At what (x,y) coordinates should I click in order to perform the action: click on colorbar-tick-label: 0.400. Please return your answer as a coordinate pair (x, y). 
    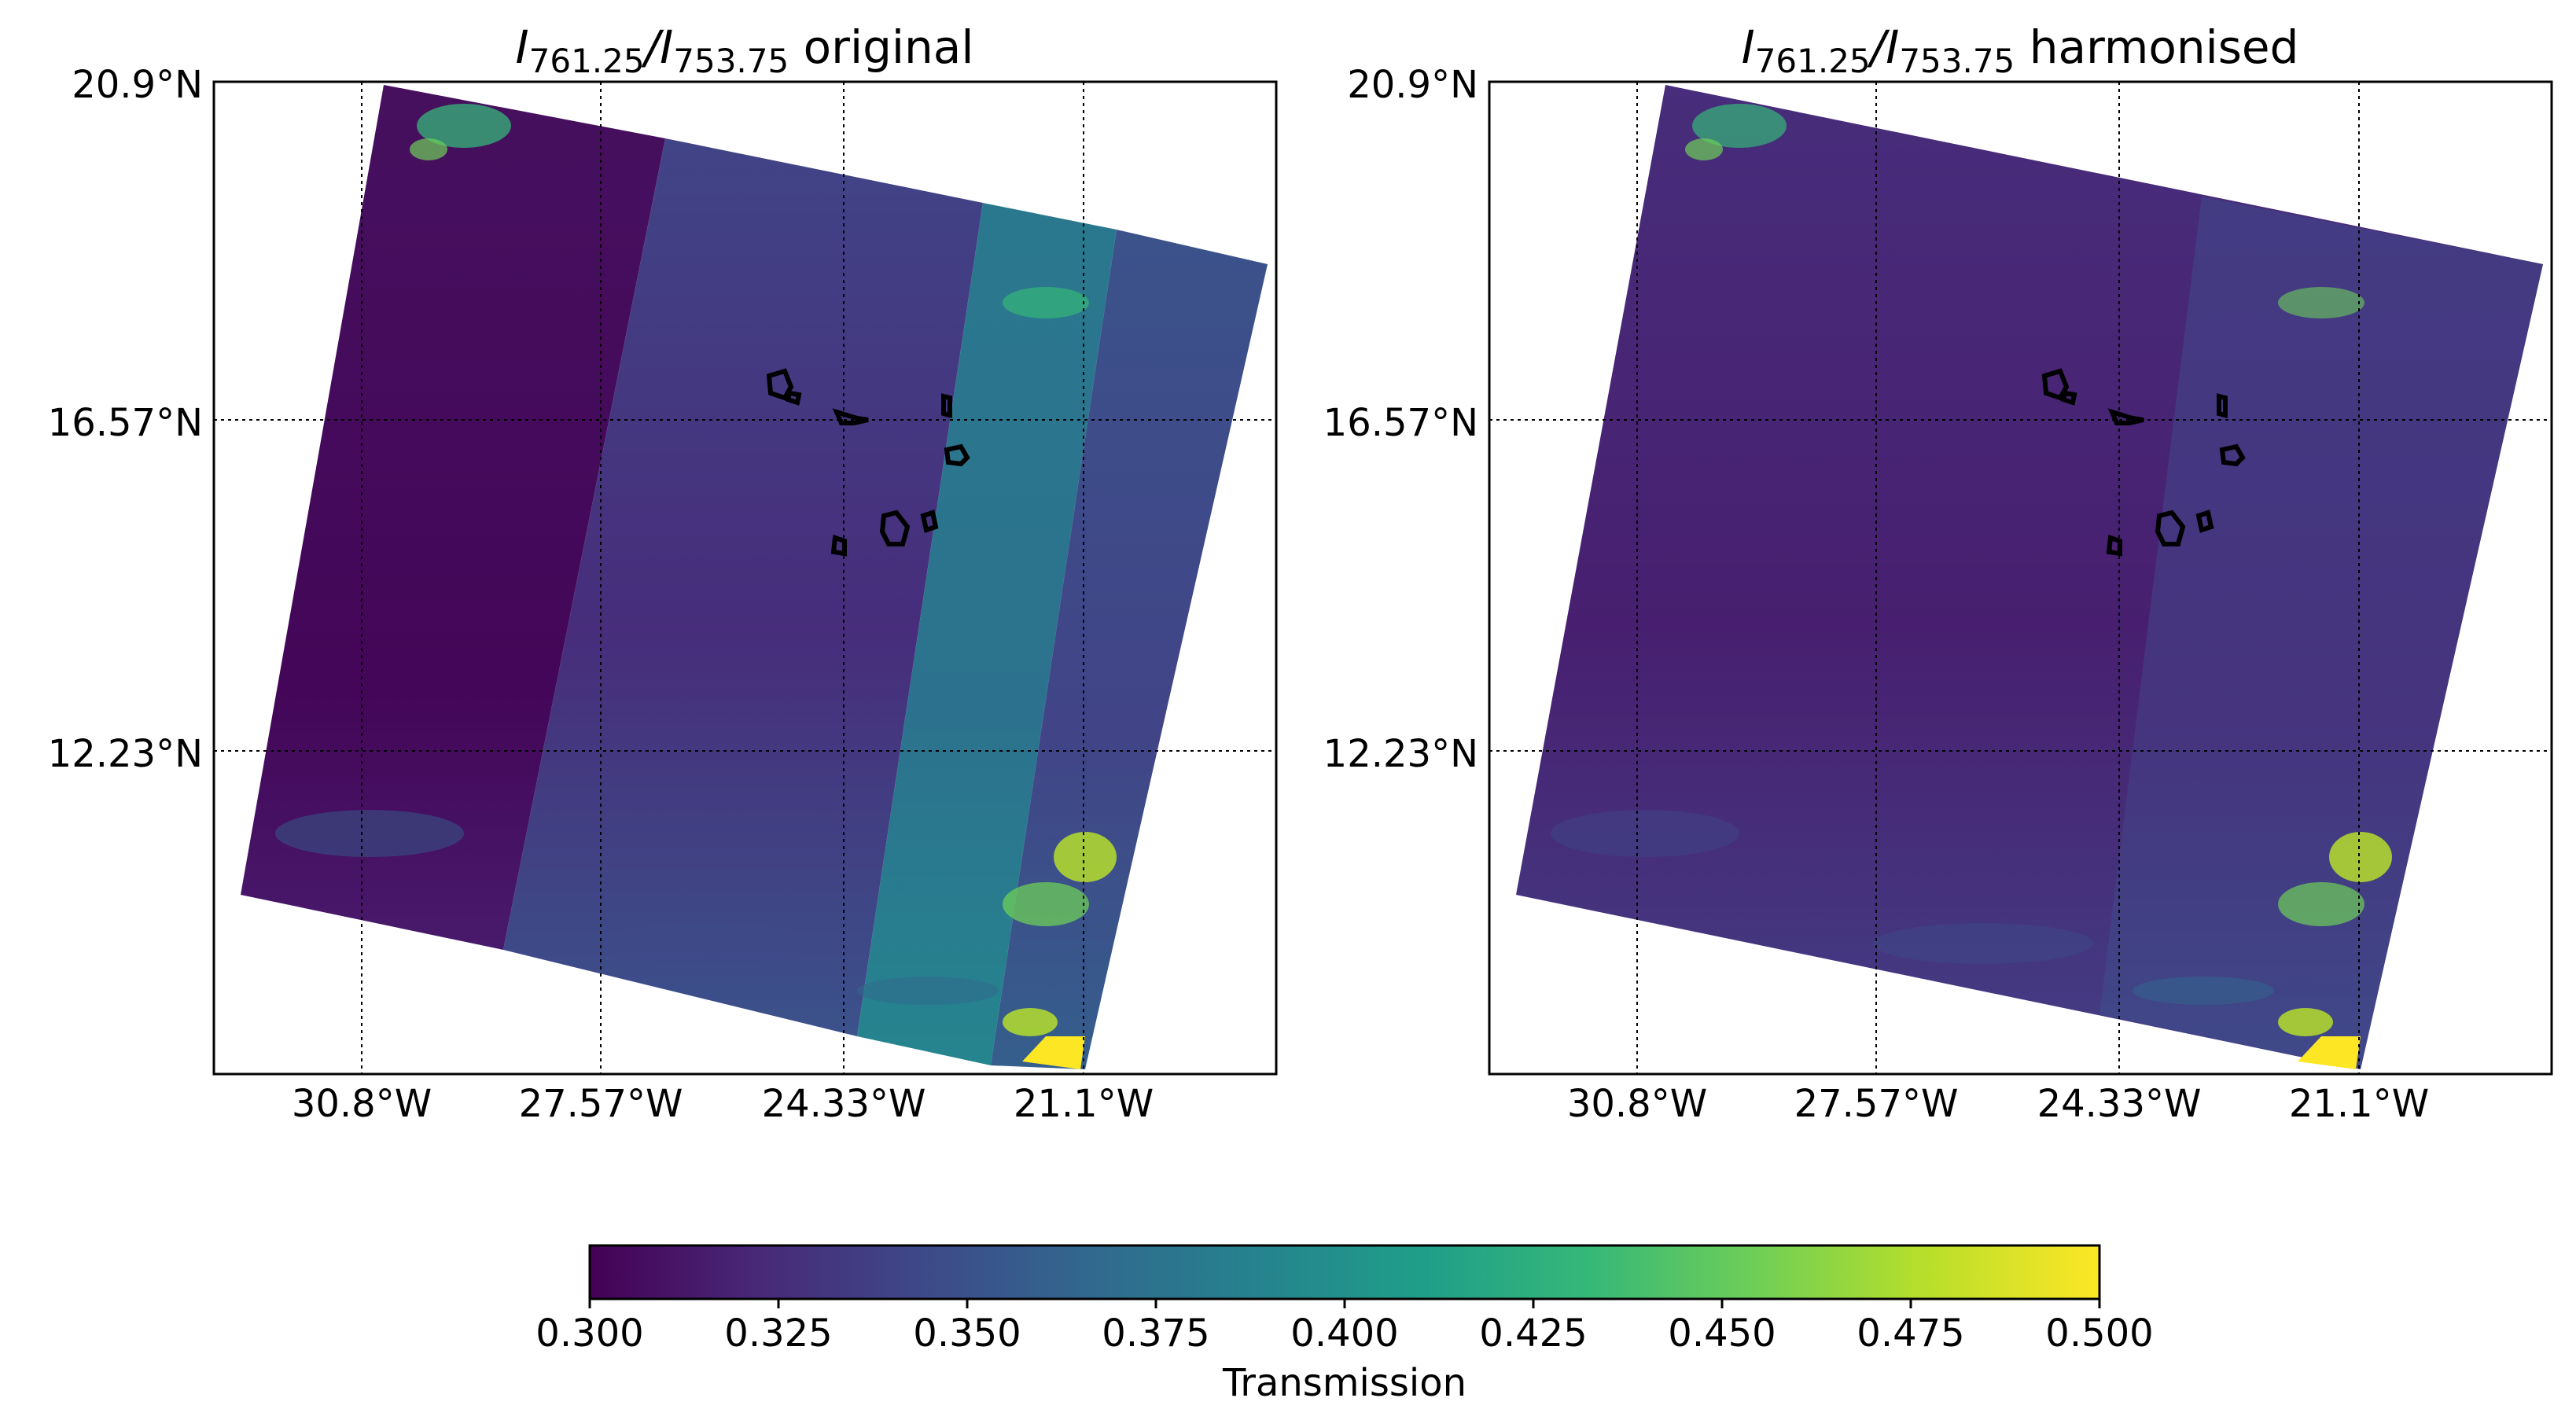
    Looking at the image, I should click on (1344, 1334).